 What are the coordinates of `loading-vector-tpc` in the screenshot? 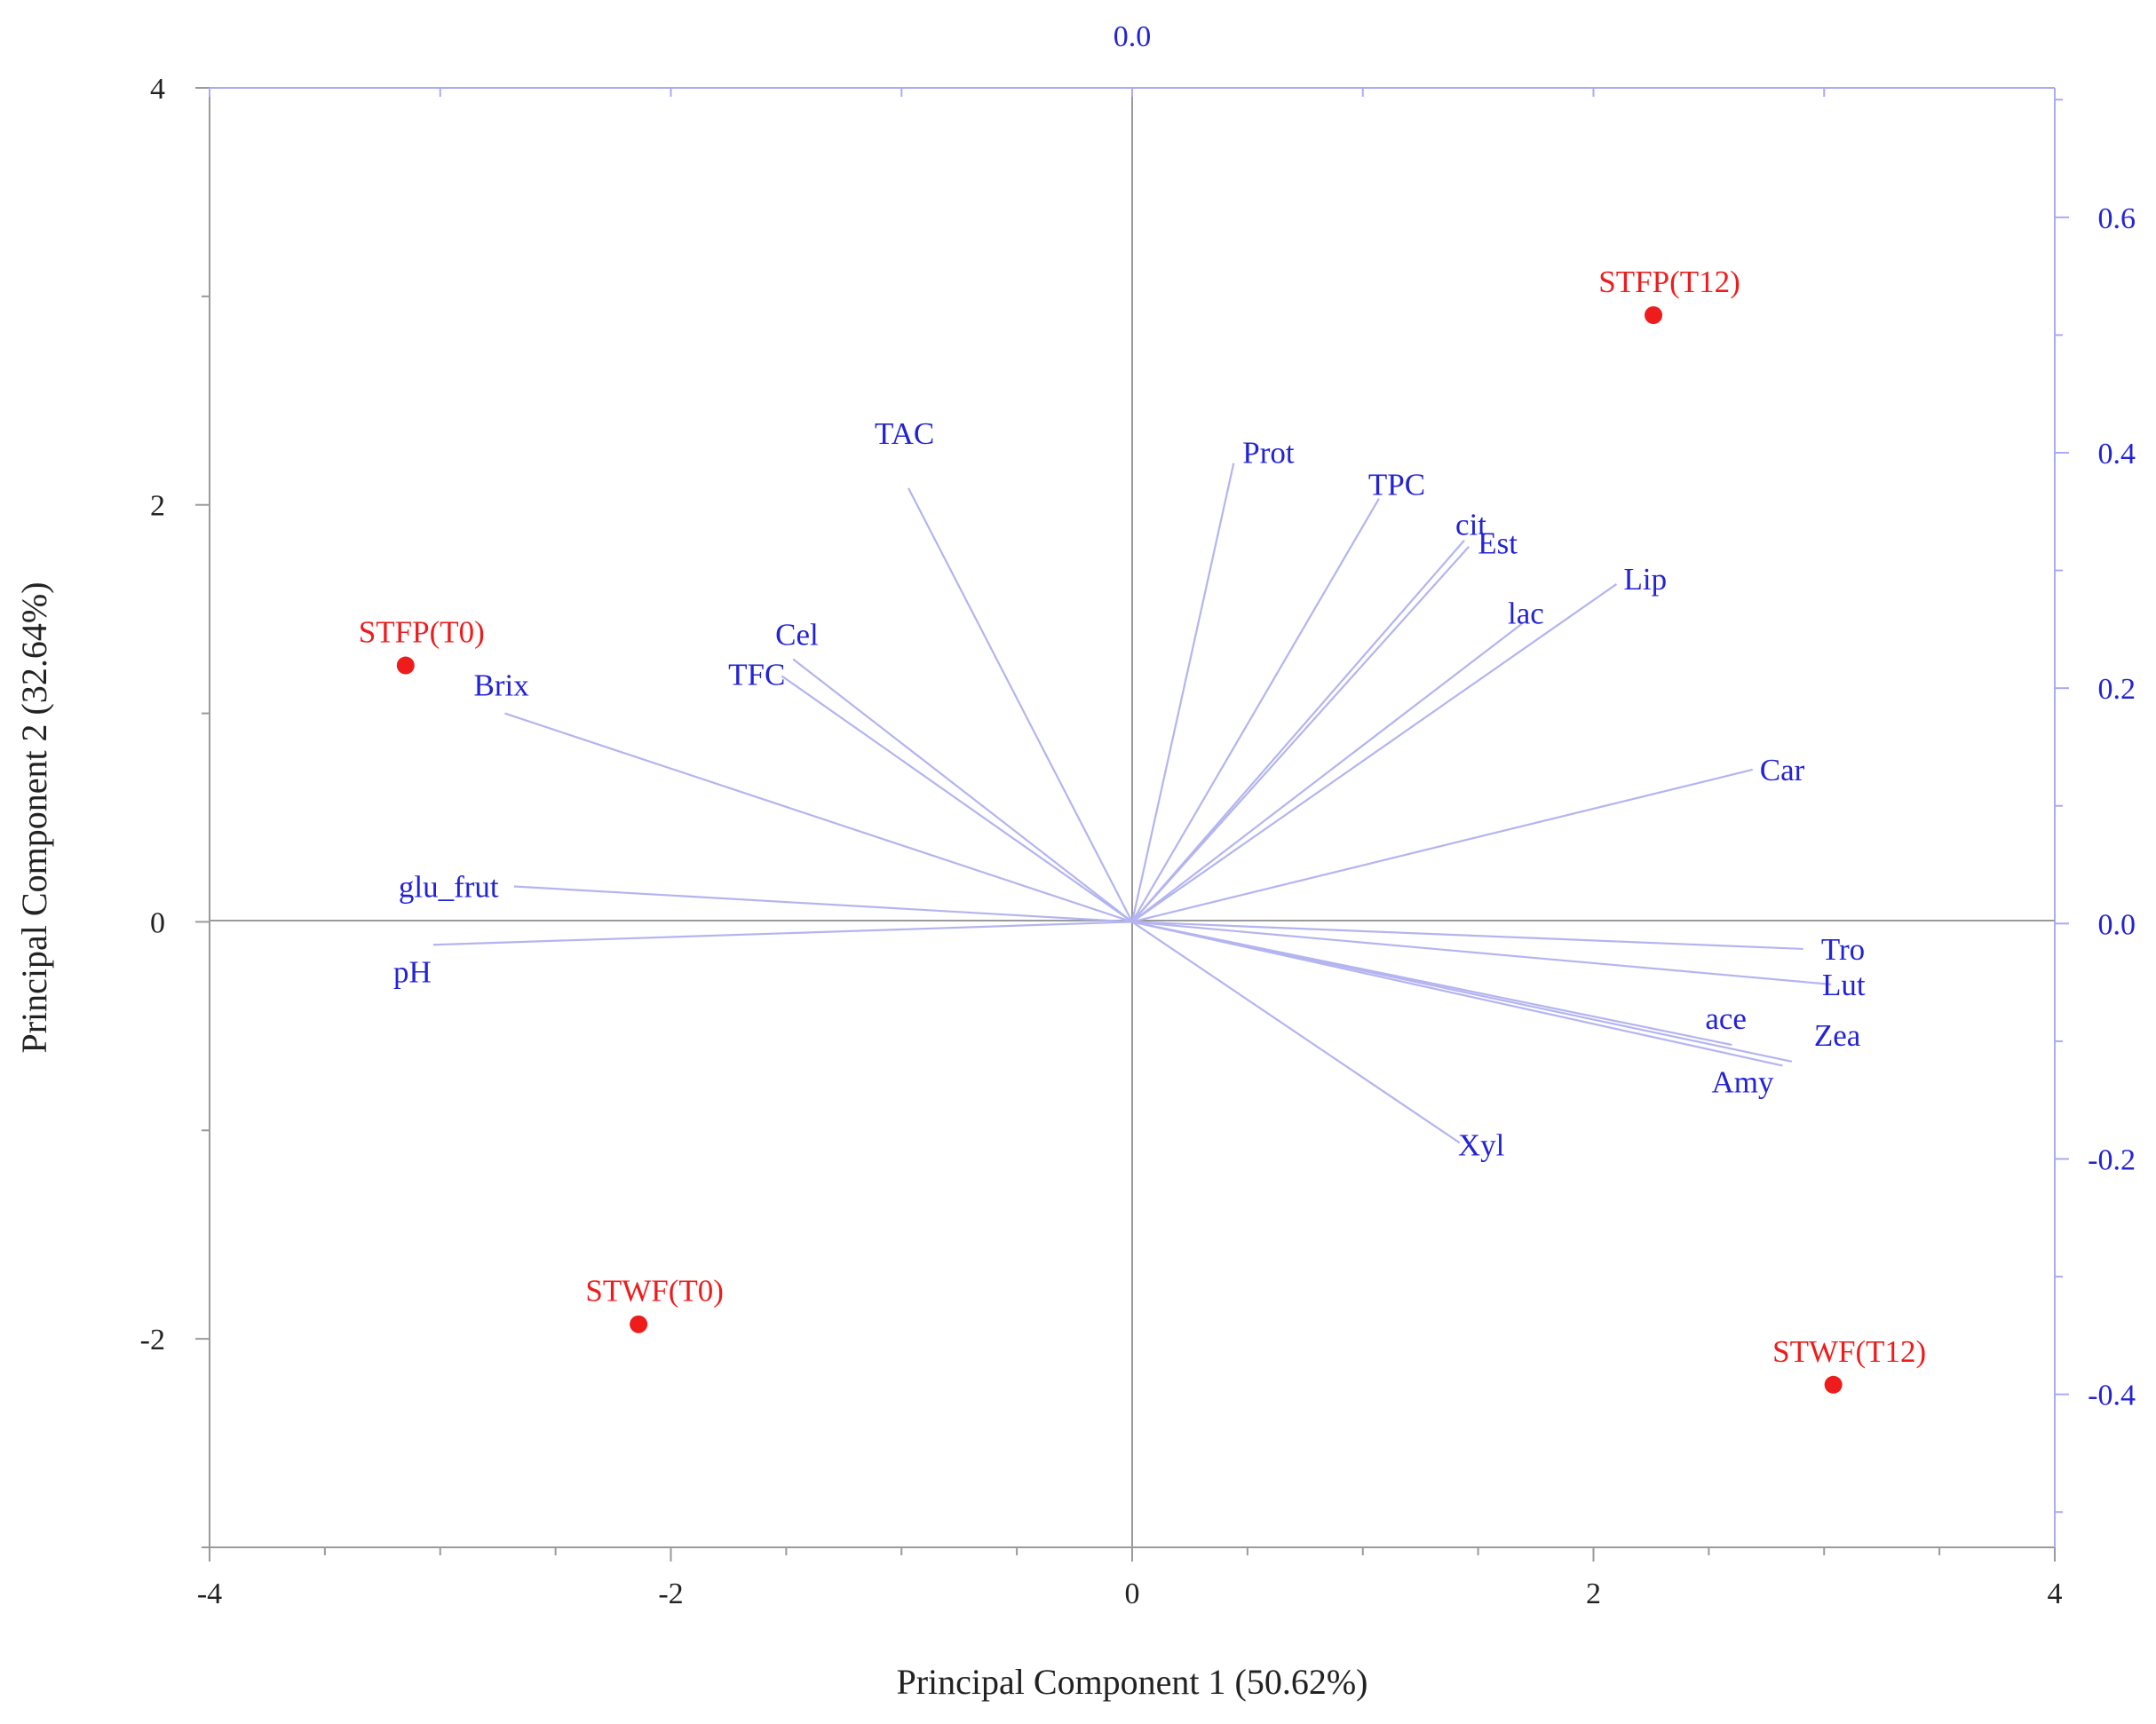 It's located at (1255, 710).